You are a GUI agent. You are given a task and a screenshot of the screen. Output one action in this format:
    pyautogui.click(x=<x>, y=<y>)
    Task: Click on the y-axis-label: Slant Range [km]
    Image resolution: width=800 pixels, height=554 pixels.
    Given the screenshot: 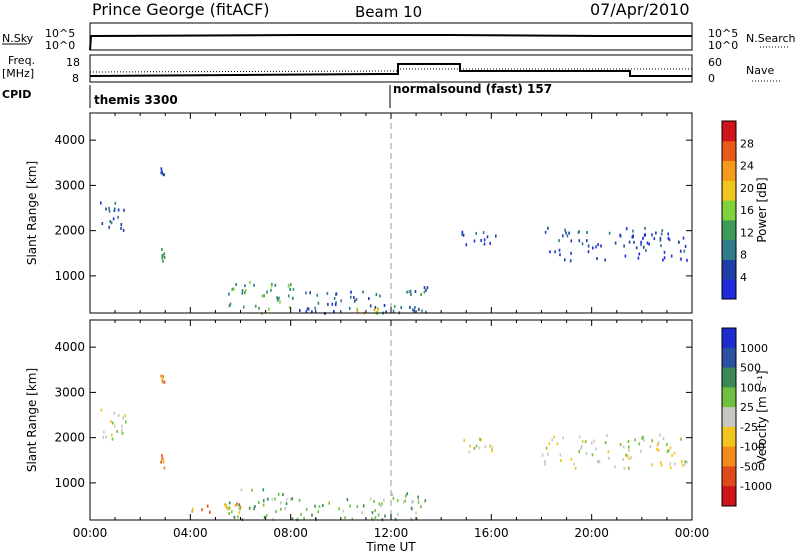 What is the action you would take?
    pyautogui.click(x=32, y=420)
    